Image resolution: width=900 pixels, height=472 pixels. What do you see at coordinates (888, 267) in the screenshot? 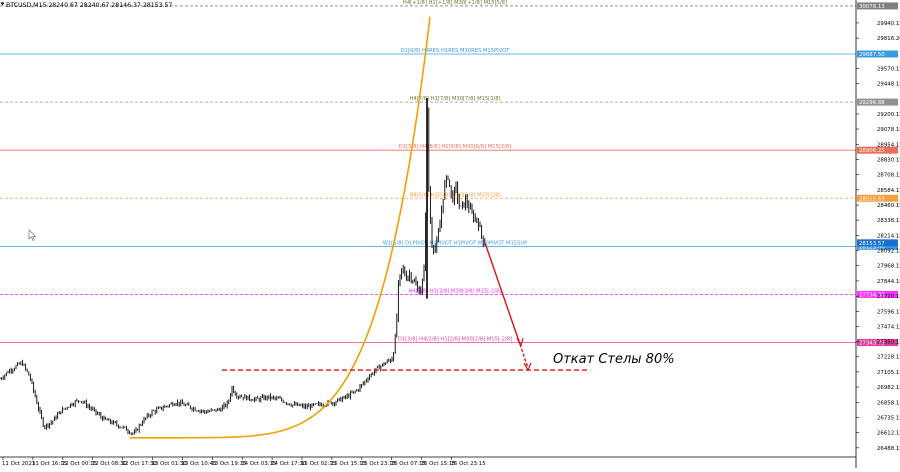
I see `y-tick-label: 27968.15` at bounding box center [888, 267].